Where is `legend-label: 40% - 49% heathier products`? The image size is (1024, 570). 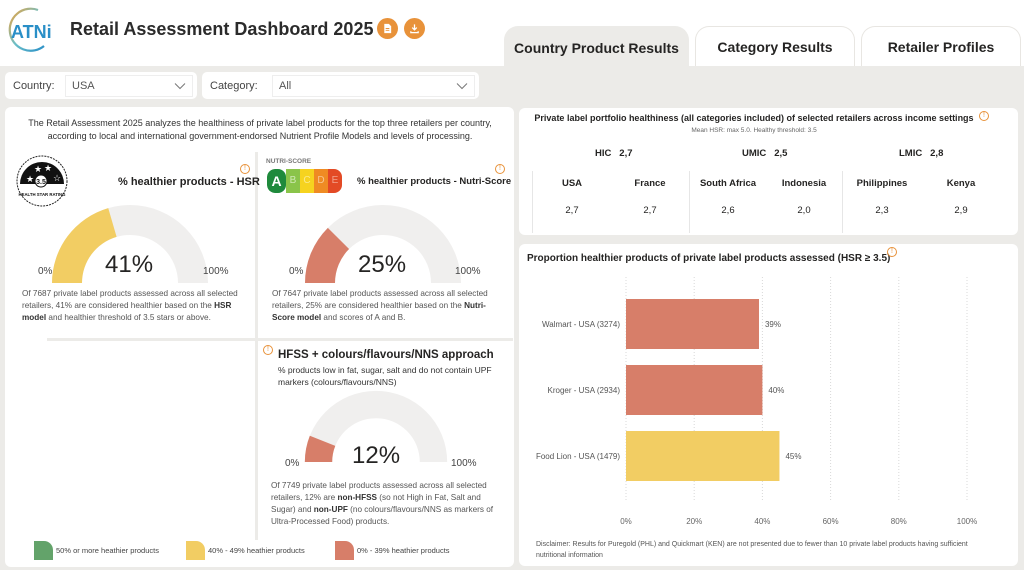
legend-label: 40% - 49% heathier products is located at coordinates (256, 550).